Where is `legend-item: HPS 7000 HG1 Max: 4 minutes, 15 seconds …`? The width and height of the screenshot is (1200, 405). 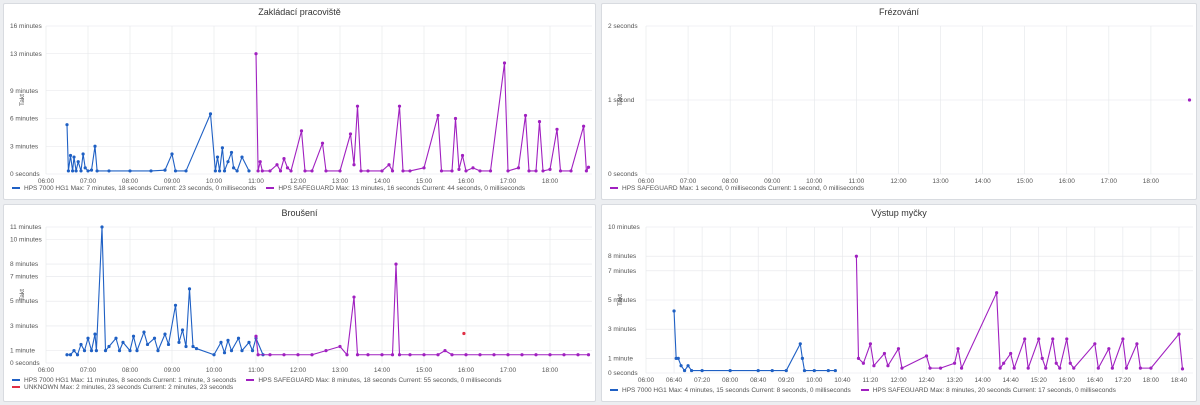 legend-item: HPS 7000 HG1 Max: 4 minutes, 15 seconds … is located at coordinates (730, 390).